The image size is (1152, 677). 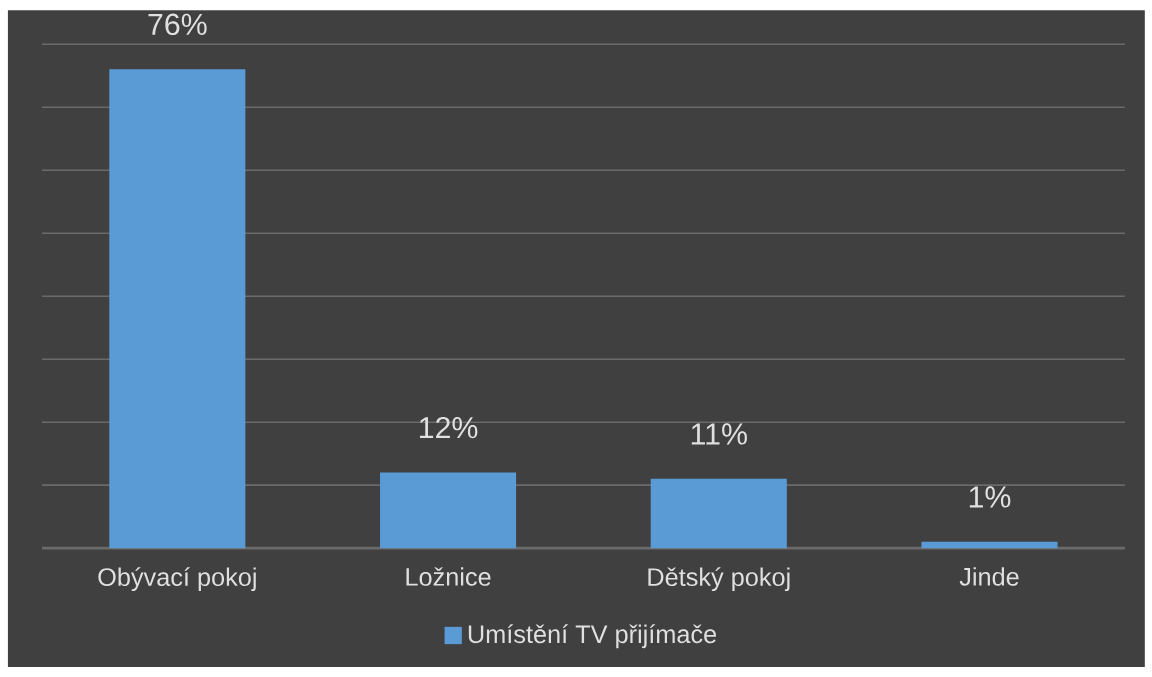 What do you see at coordinates (719, 434) in the screenshot?
I see `data-label: 11%` at bounding box center [719, 434].